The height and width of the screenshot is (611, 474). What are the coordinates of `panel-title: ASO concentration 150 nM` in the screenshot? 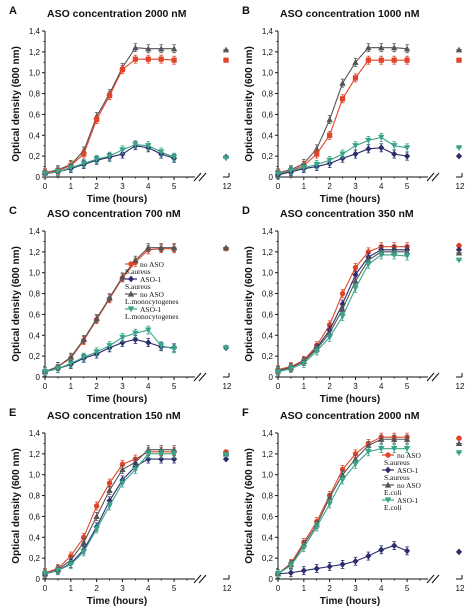 It's located at (114, 416).